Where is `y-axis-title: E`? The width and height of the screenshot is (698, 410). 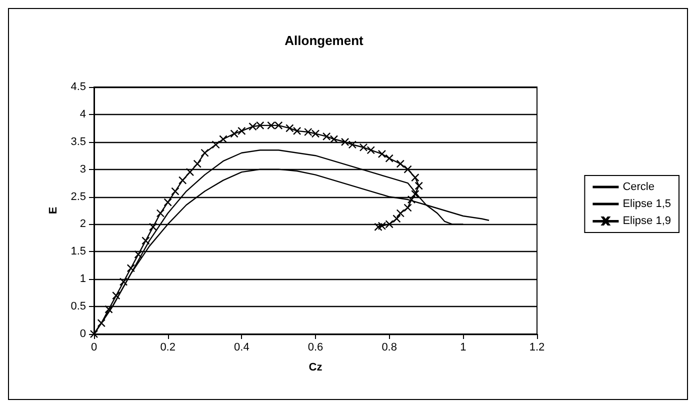 y-axis-title: E is located at coordinates (54, 210).